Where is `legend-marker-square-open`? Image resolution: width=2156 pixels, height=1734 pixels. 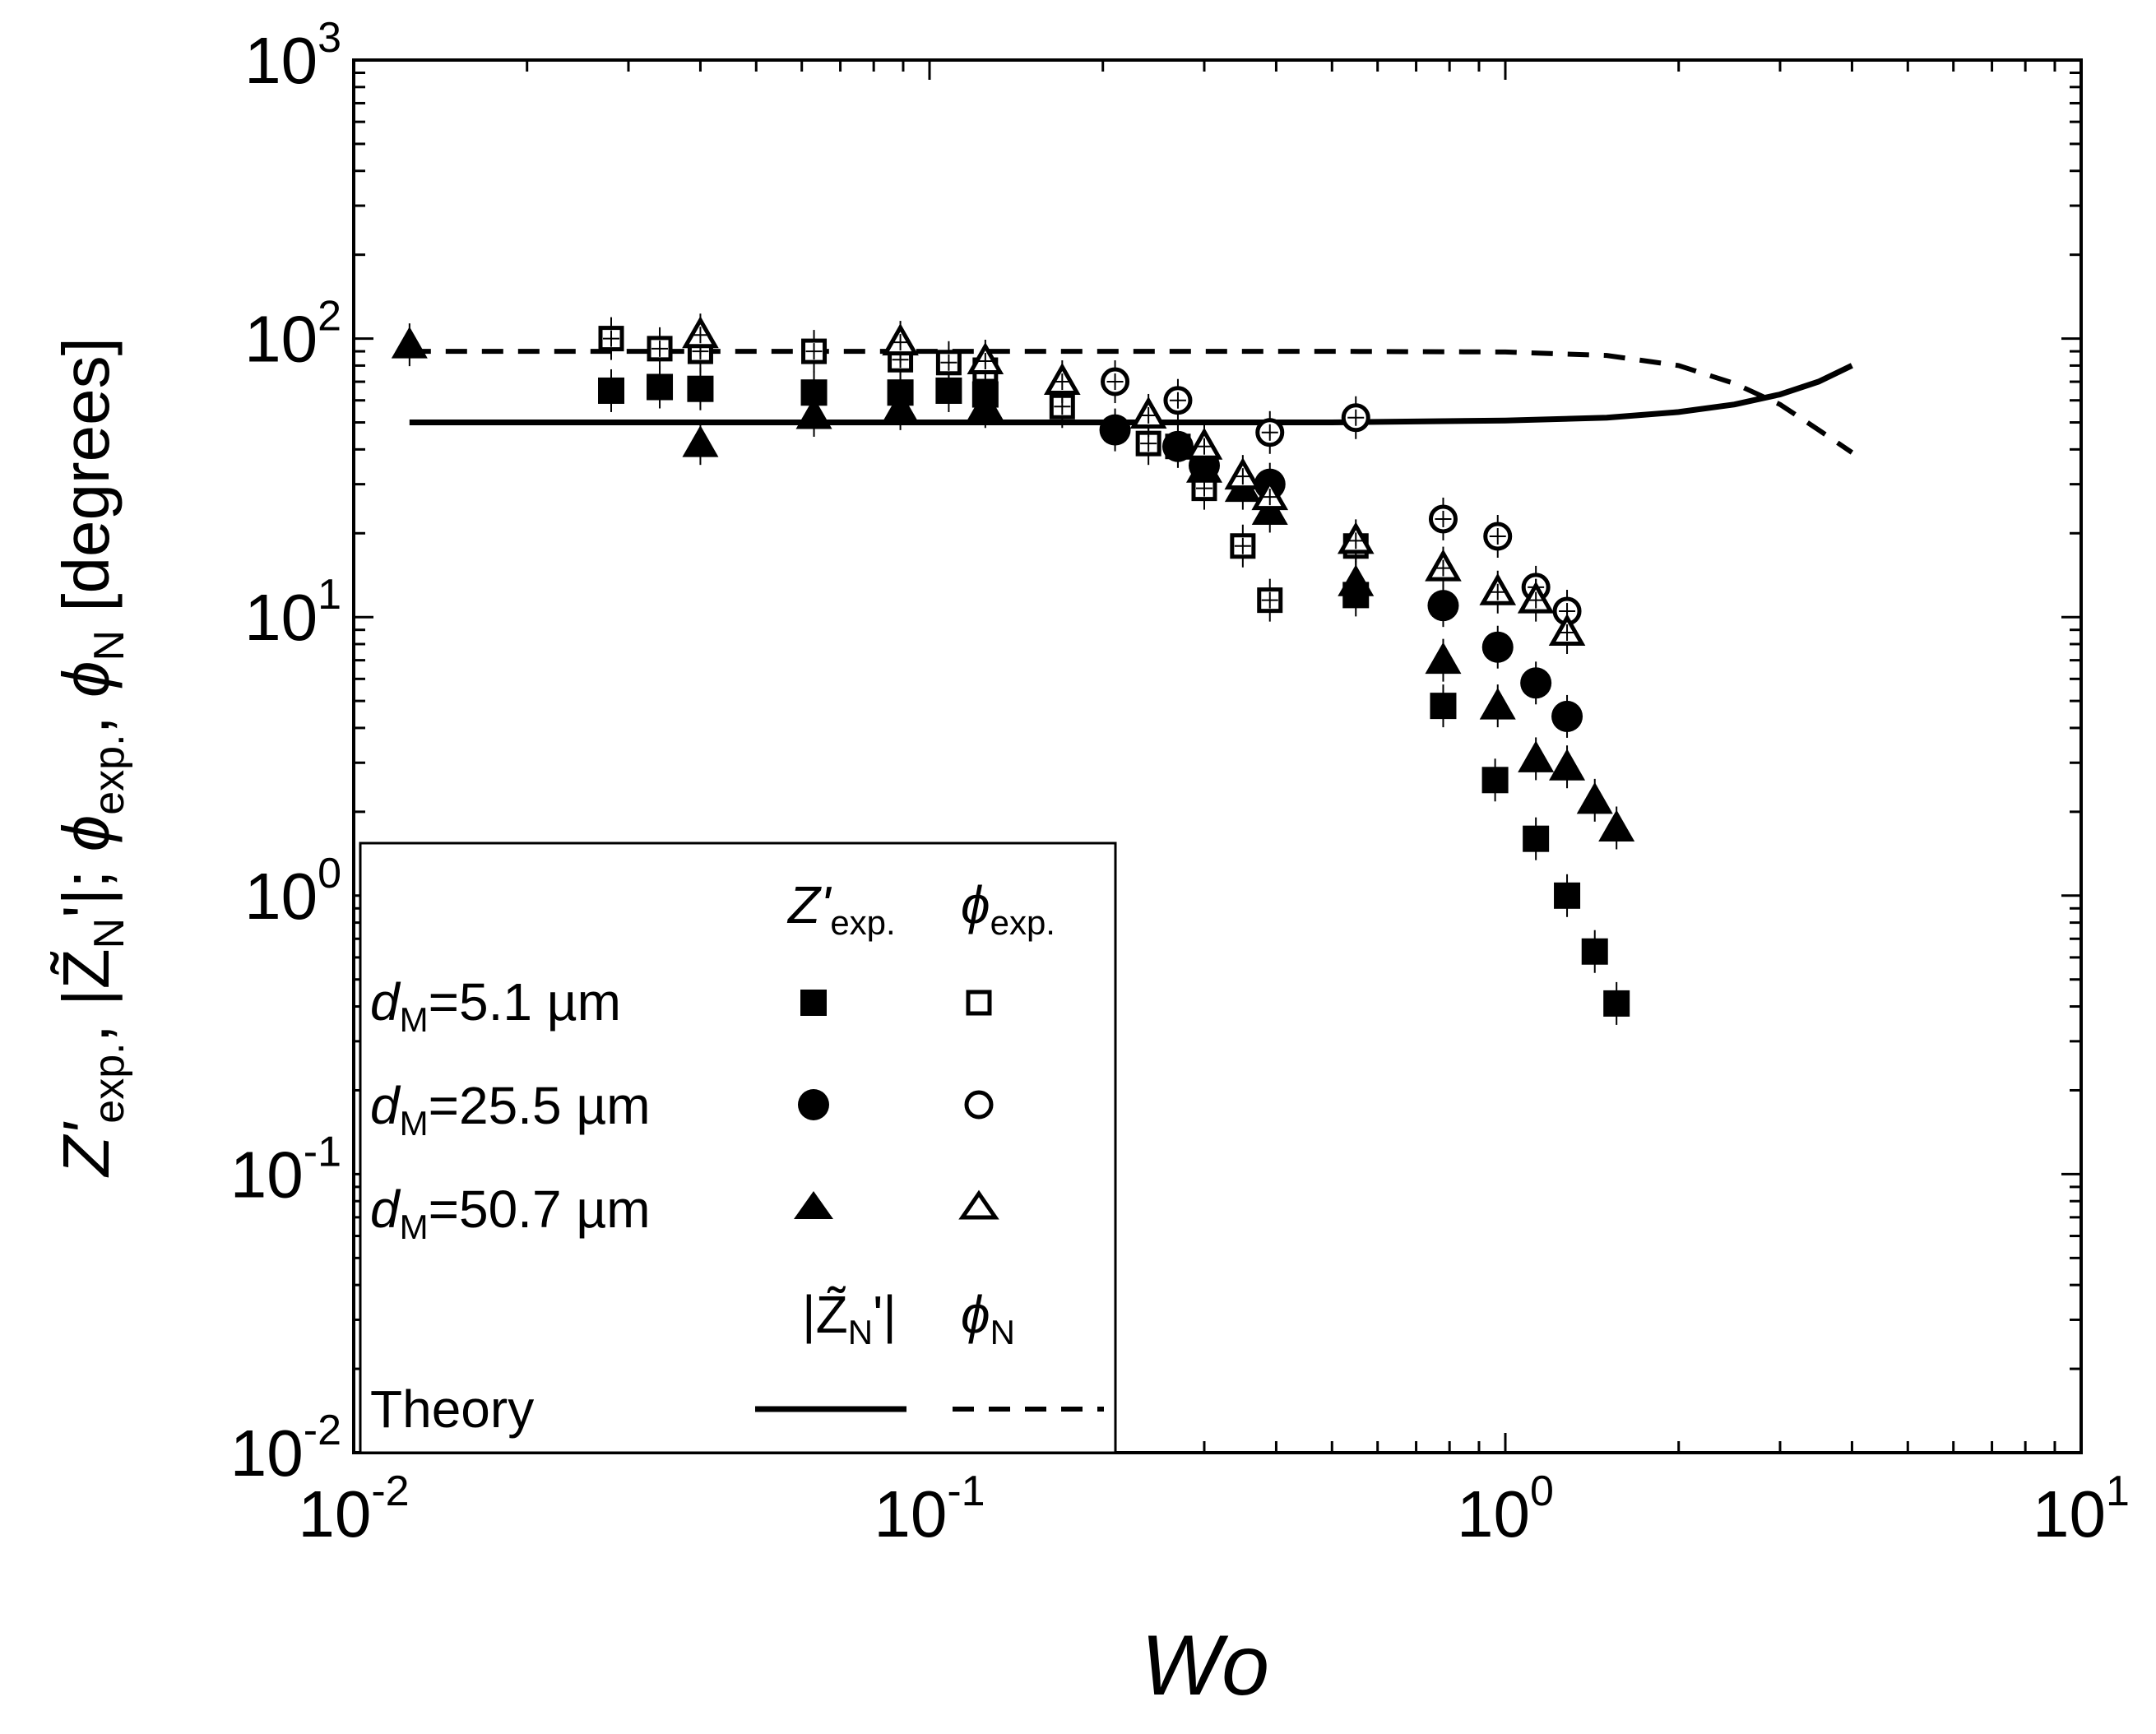
legend-marker-square-open is located at coordinates (979, 1003).